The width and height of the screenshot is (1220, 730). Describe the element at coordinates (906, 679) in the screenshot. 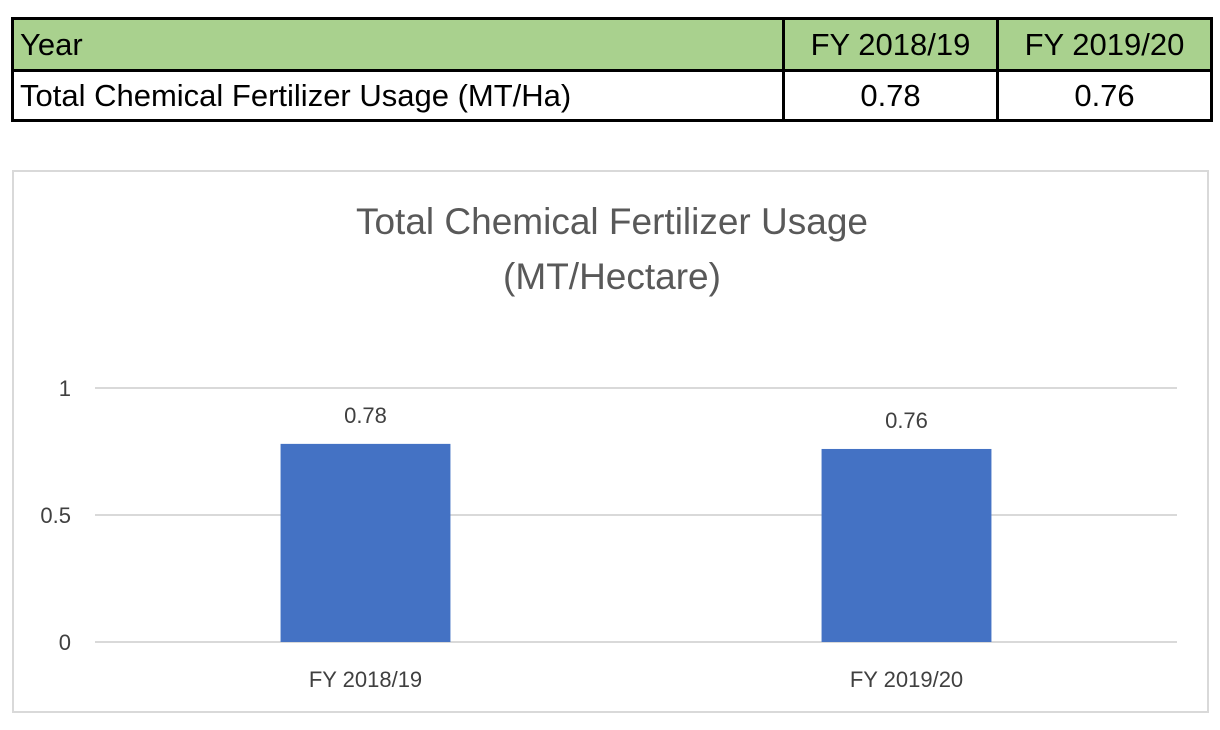

I see `x-category-label: FY 2019/20` at that location.